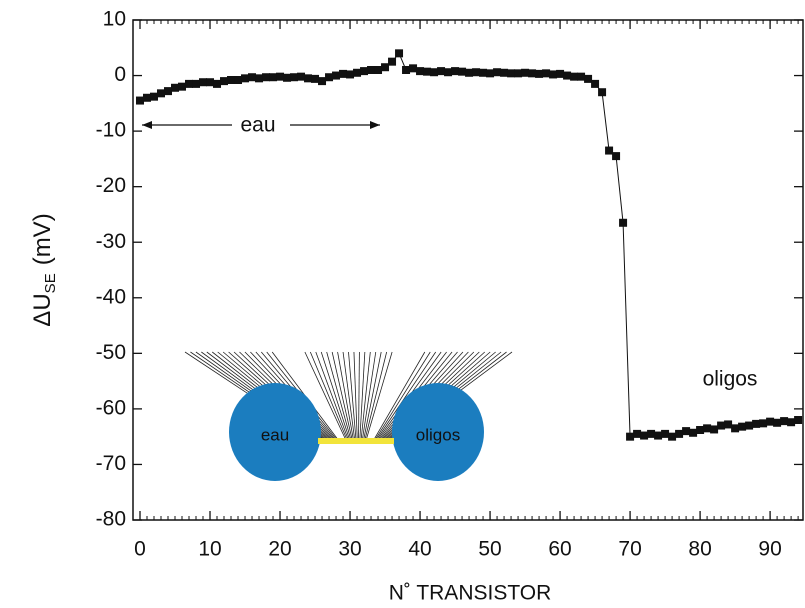 The width and height of the screenshot is (805, 608). What do you see at coordinates (44, 269) in the screenshot?
I see `y-axis-label: ΔUSE (mV)` at bounding box center [44, 269].